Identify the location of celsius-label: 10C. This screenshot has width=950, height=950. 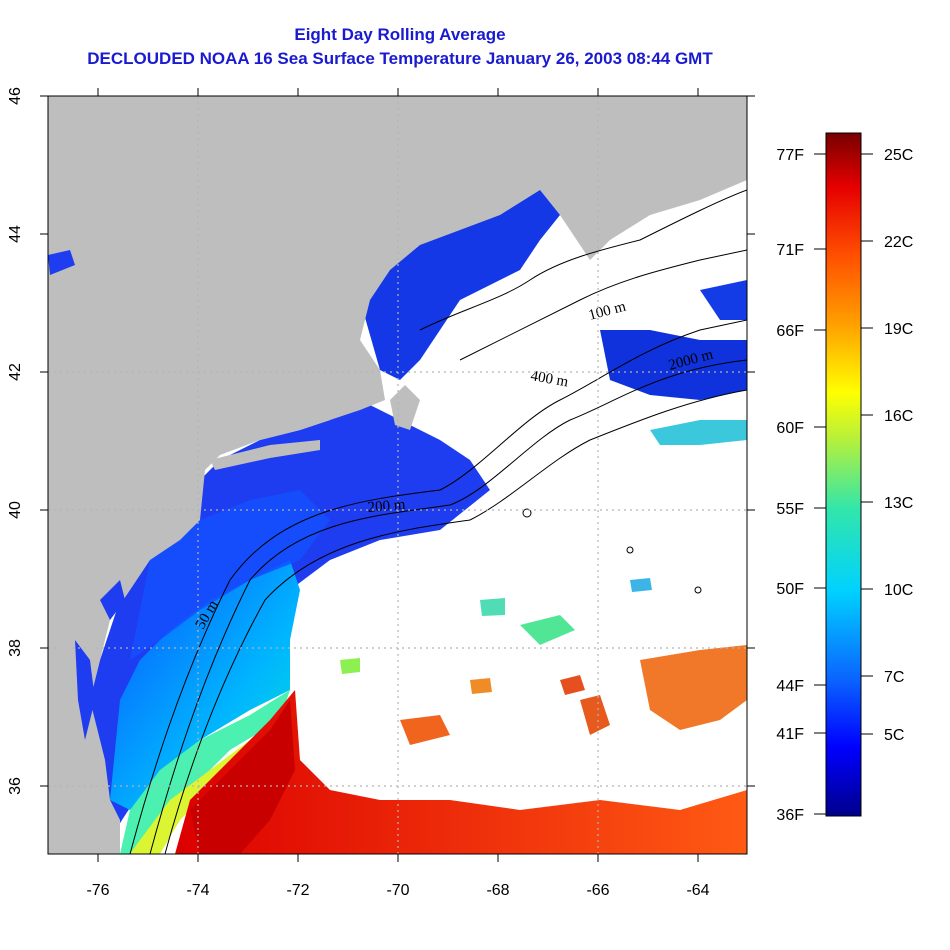
(898, 590).